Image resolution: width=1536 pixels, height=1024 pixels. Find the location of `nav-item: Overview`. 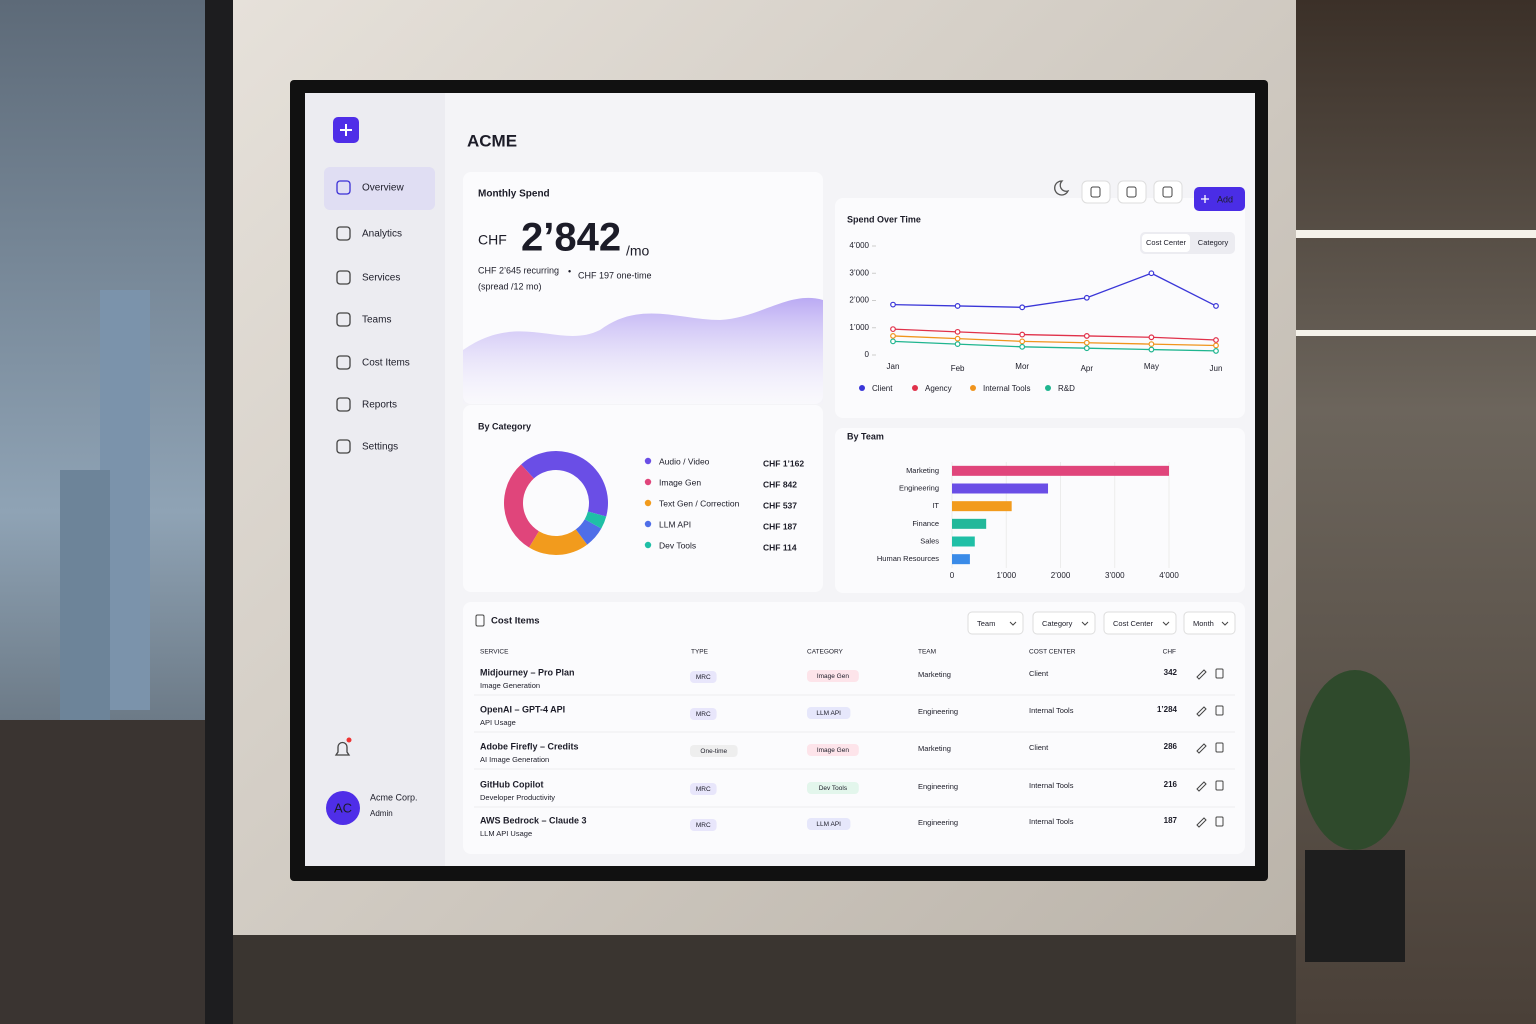

nav-item: Overview is located at coordinates (383, 188).